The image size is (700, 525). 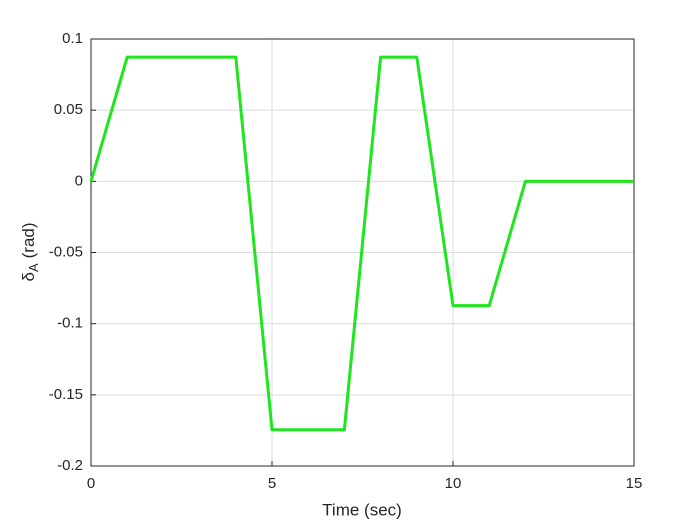 What do you see at coordinates (66, 251) in the screenshot?
I see `y-tick-label: -0.05` at bounding box center [66, 251].